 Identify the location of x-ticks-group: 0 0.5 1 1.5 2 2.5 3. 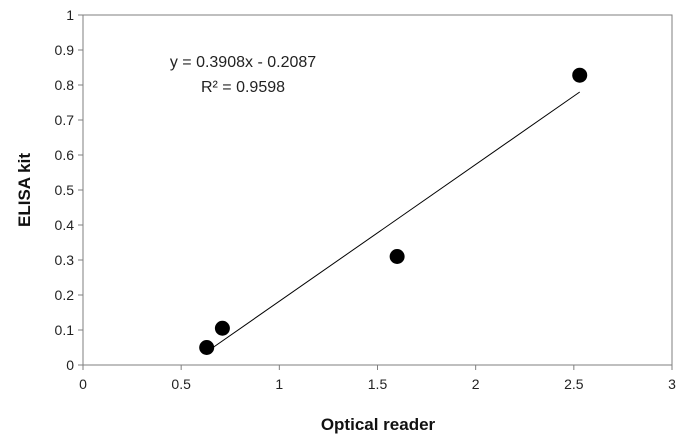
(377, 378).